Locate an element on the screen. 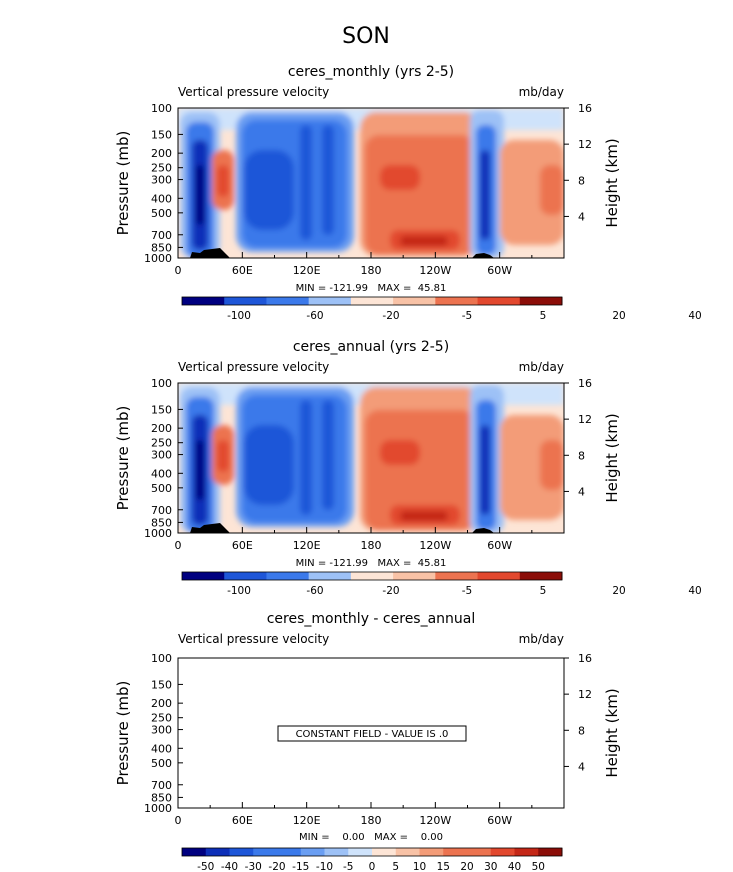  colorbar: -100-60-20-55204060 is located at coordinates (441, 309).